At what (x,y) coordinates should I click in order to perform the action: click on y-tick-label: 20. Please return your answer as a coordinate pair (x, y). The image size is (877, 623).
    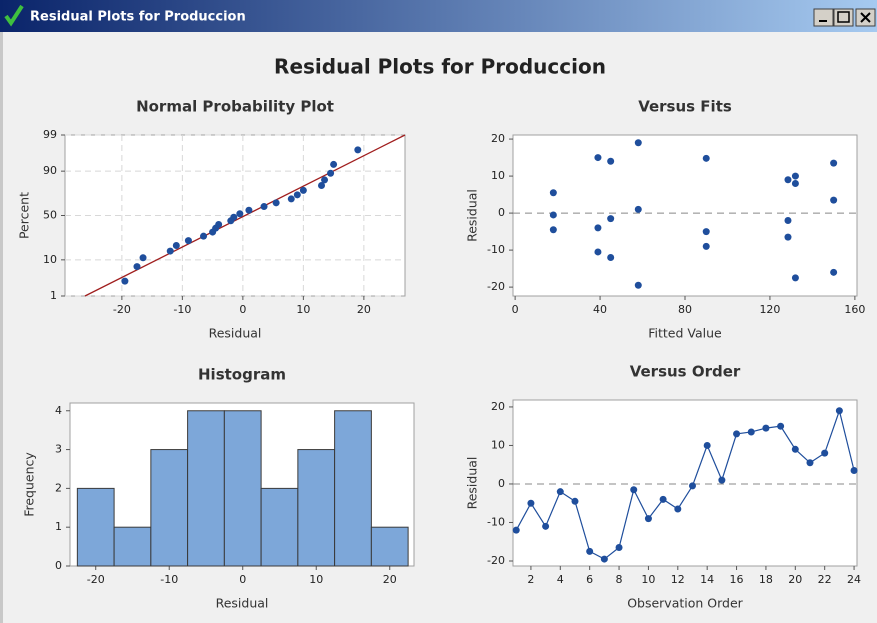
    Looking at the image, I should click on (498, 138).